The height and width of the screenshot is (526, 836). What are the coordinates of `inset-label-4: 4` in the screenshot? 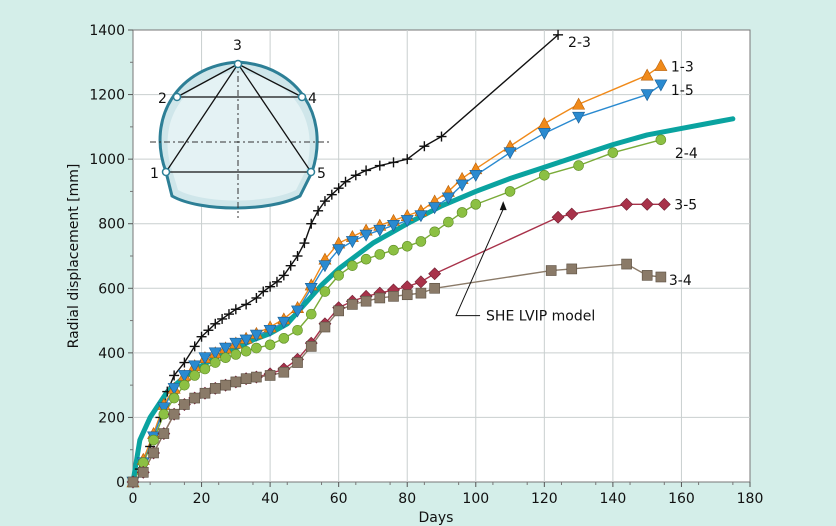 It's located at (312, 99).